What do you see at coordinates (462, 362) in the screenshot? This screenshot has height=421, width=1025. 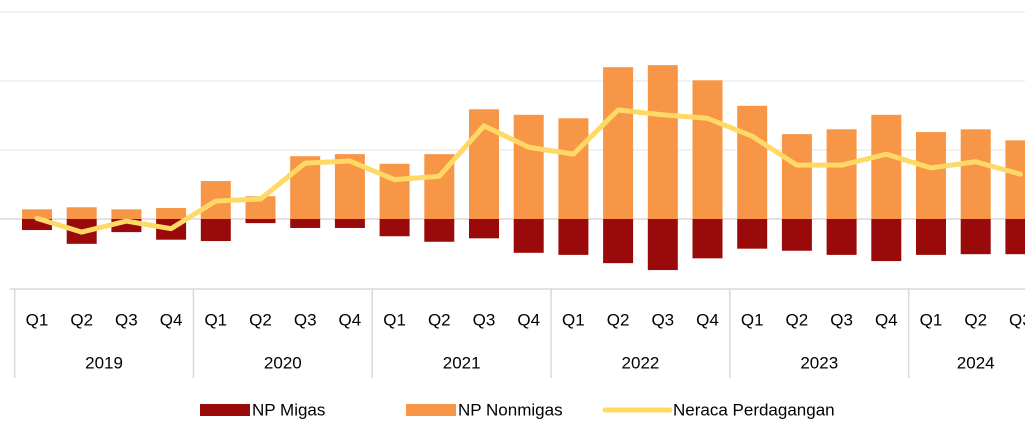 I see `group-label: 2021` at bounding box center [462, 362].